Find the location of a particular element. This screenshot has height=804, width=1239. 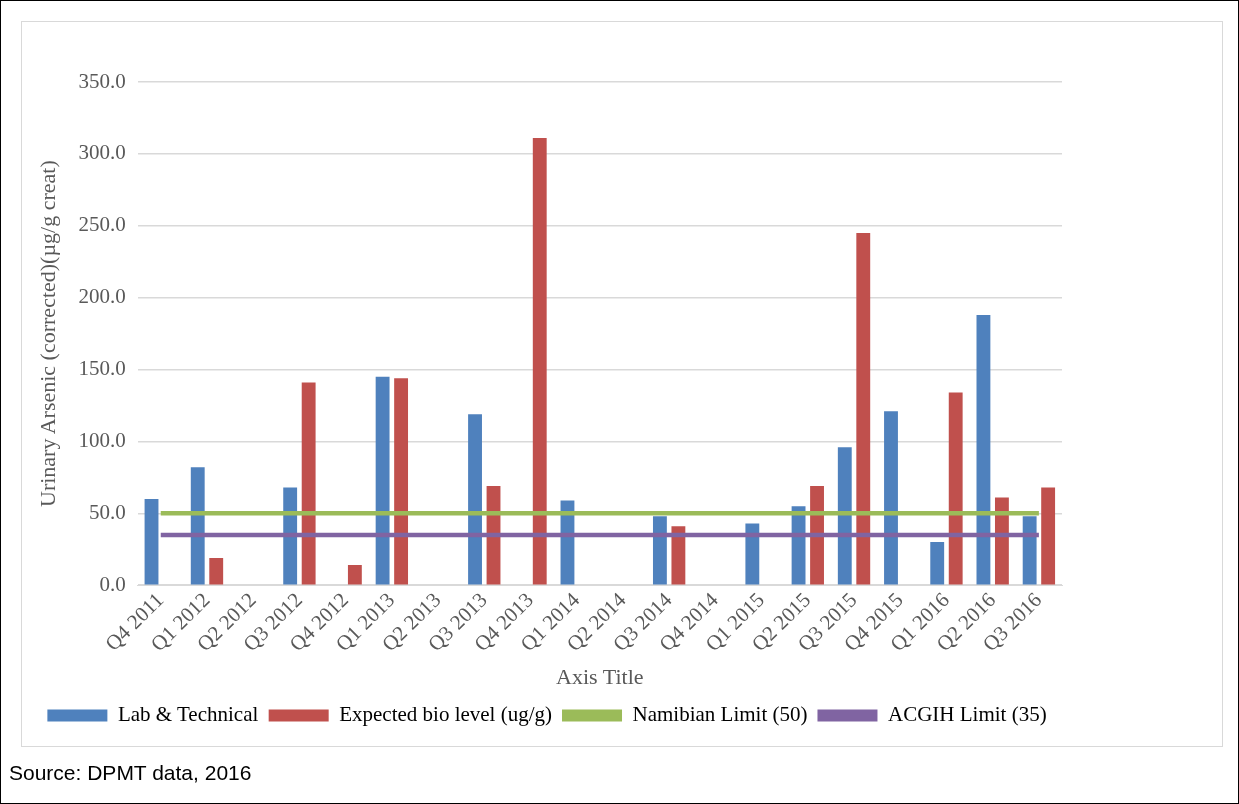

legend-label: Lab & Technical is located at coordinates (188, 714).